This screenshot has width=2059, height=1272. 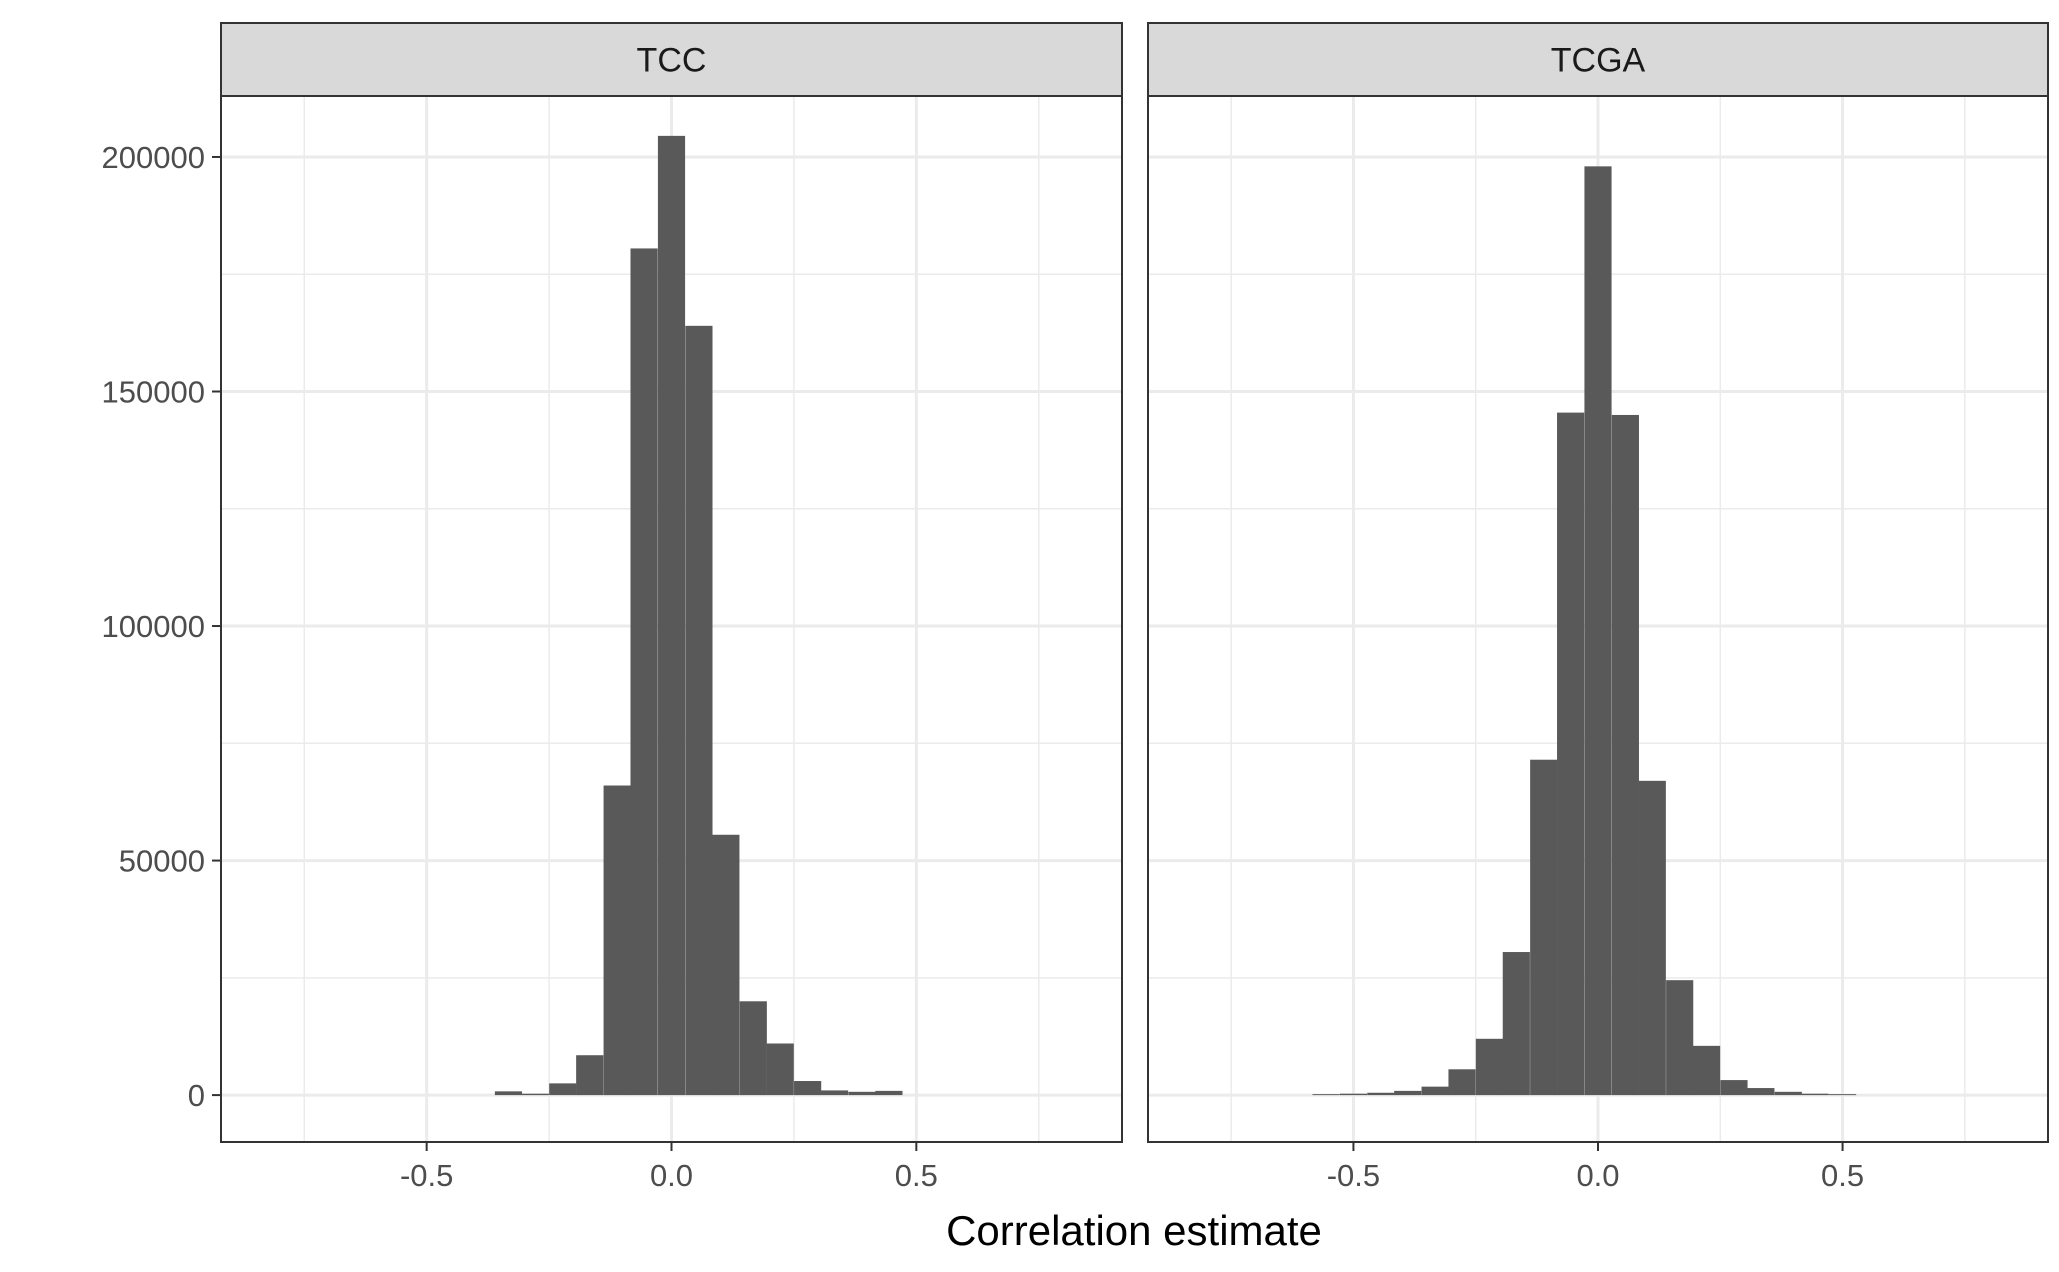 I want to click on y-axis: 0 50000 100000 150000 200000, so click(x=161, y=626).